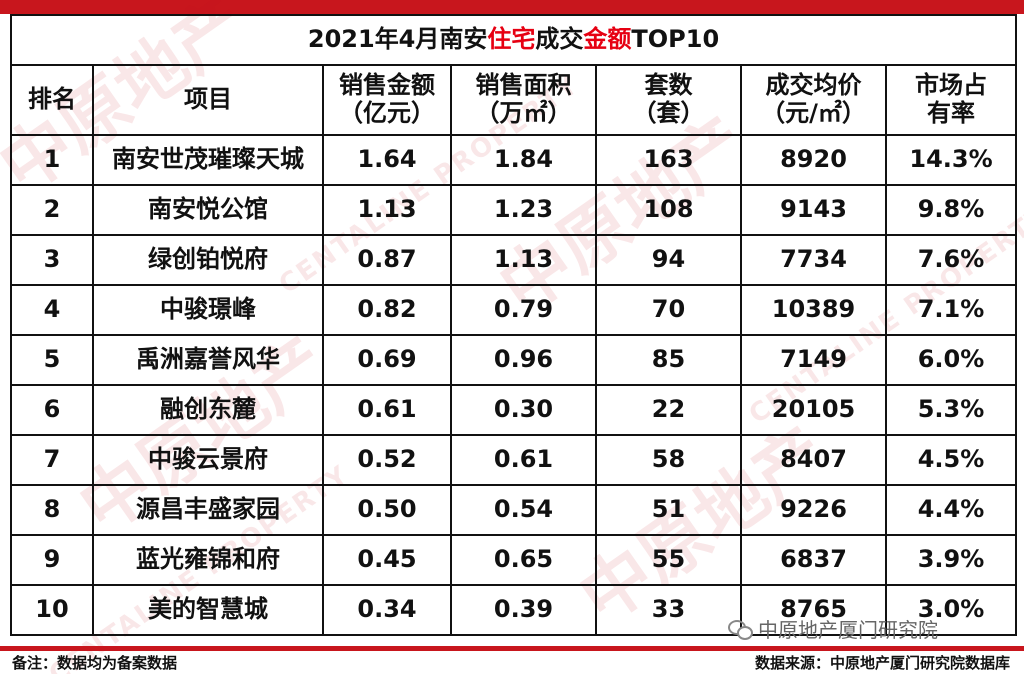  What do you see at coordinates (387, 260) in the screenshot?
I see `cell-amount: 0.87` at bounding box center [387, 260].